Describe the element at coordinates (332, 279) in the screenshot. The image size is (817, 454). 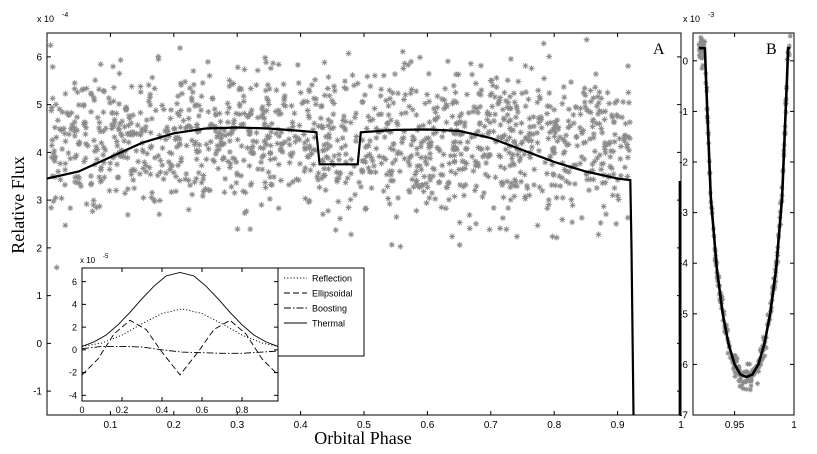
I see `inset-legend-label-reflection: Reflection` at that location.